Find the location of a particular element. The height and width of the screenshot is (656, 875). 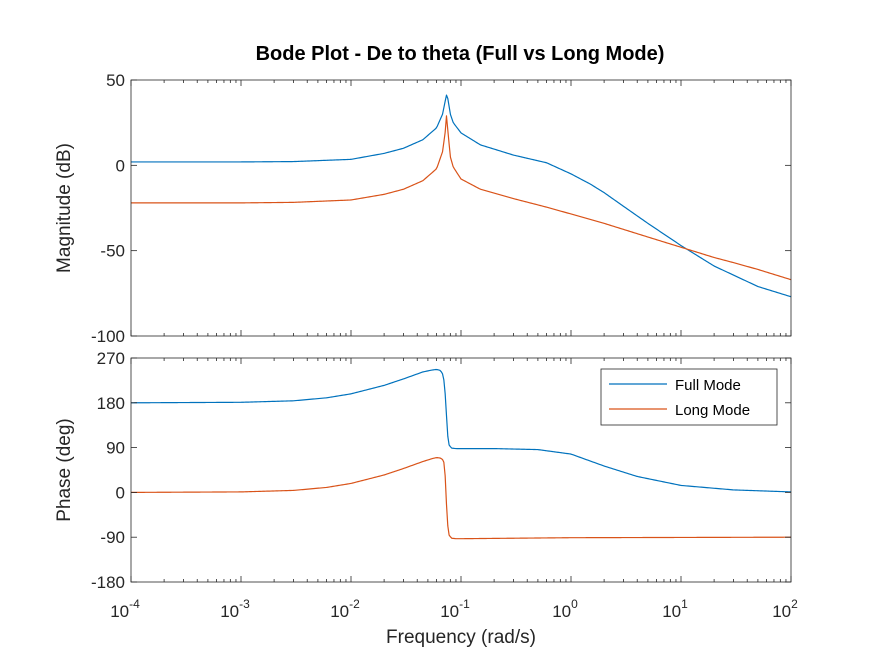

phase-ylabel: Phase (deg) is located at coordinates (64, 470).